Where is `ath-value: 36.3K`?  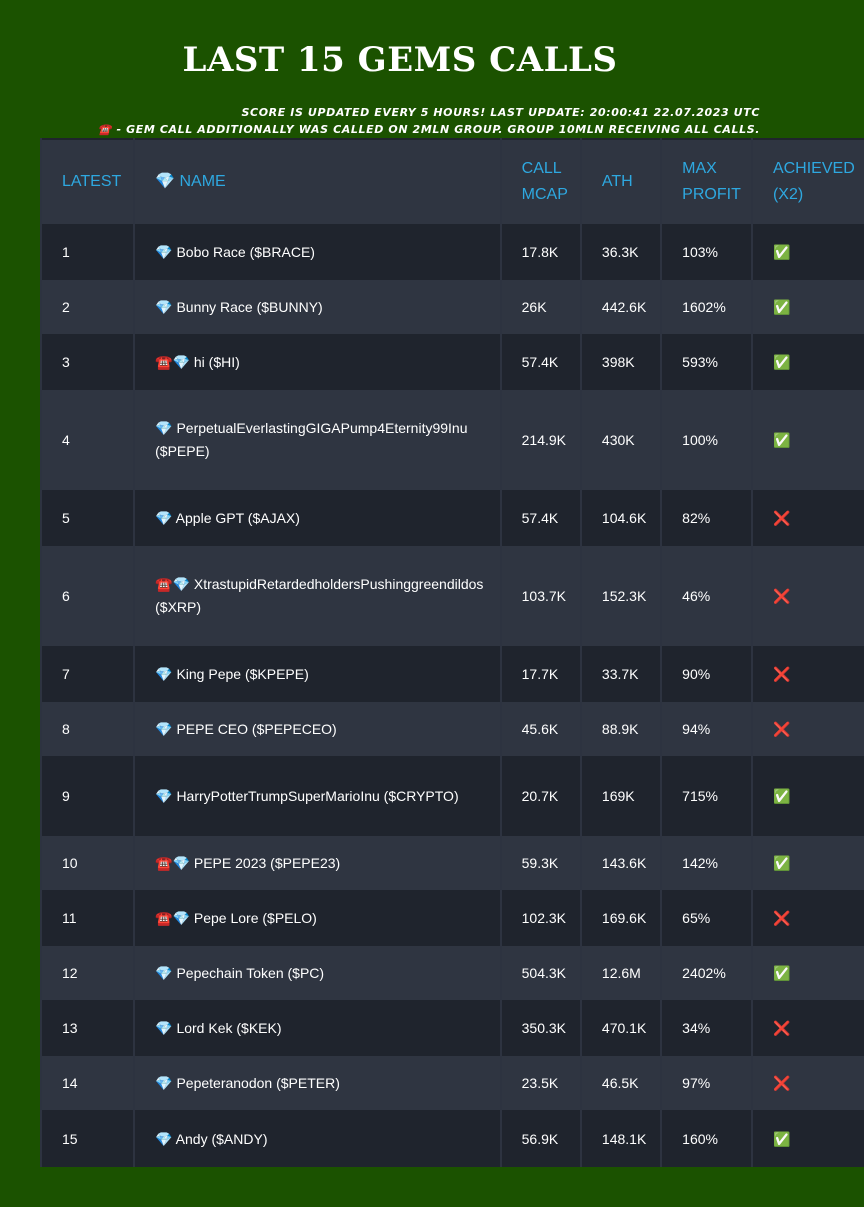 ath-value: 36.3K is located at coordinates (621, 252).